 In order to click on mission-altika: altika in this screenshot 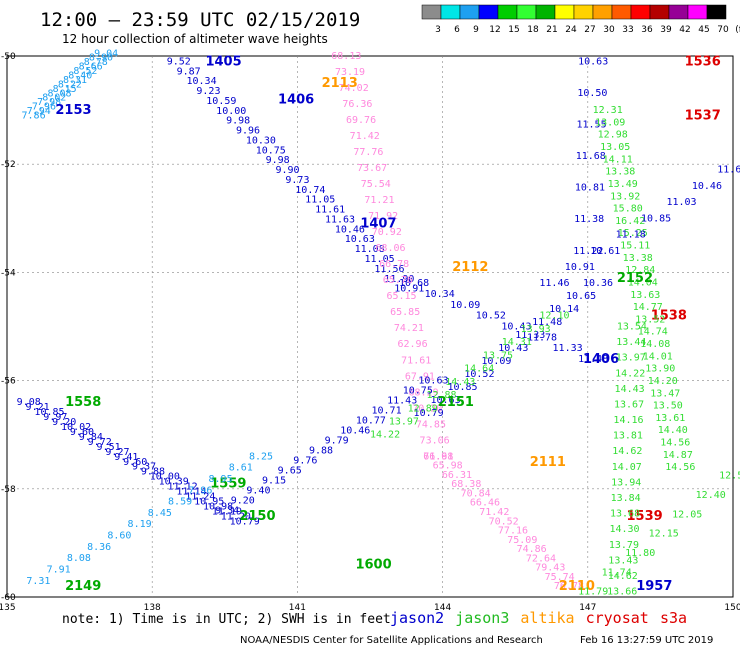, I will do `click(547, 618)`.